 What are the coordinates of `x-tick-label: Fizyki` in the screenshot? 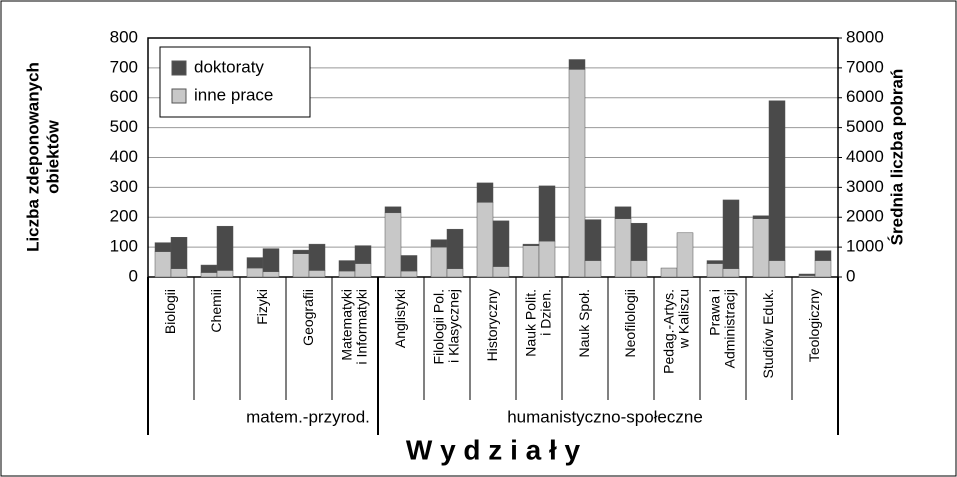 It's located at (262, 307).